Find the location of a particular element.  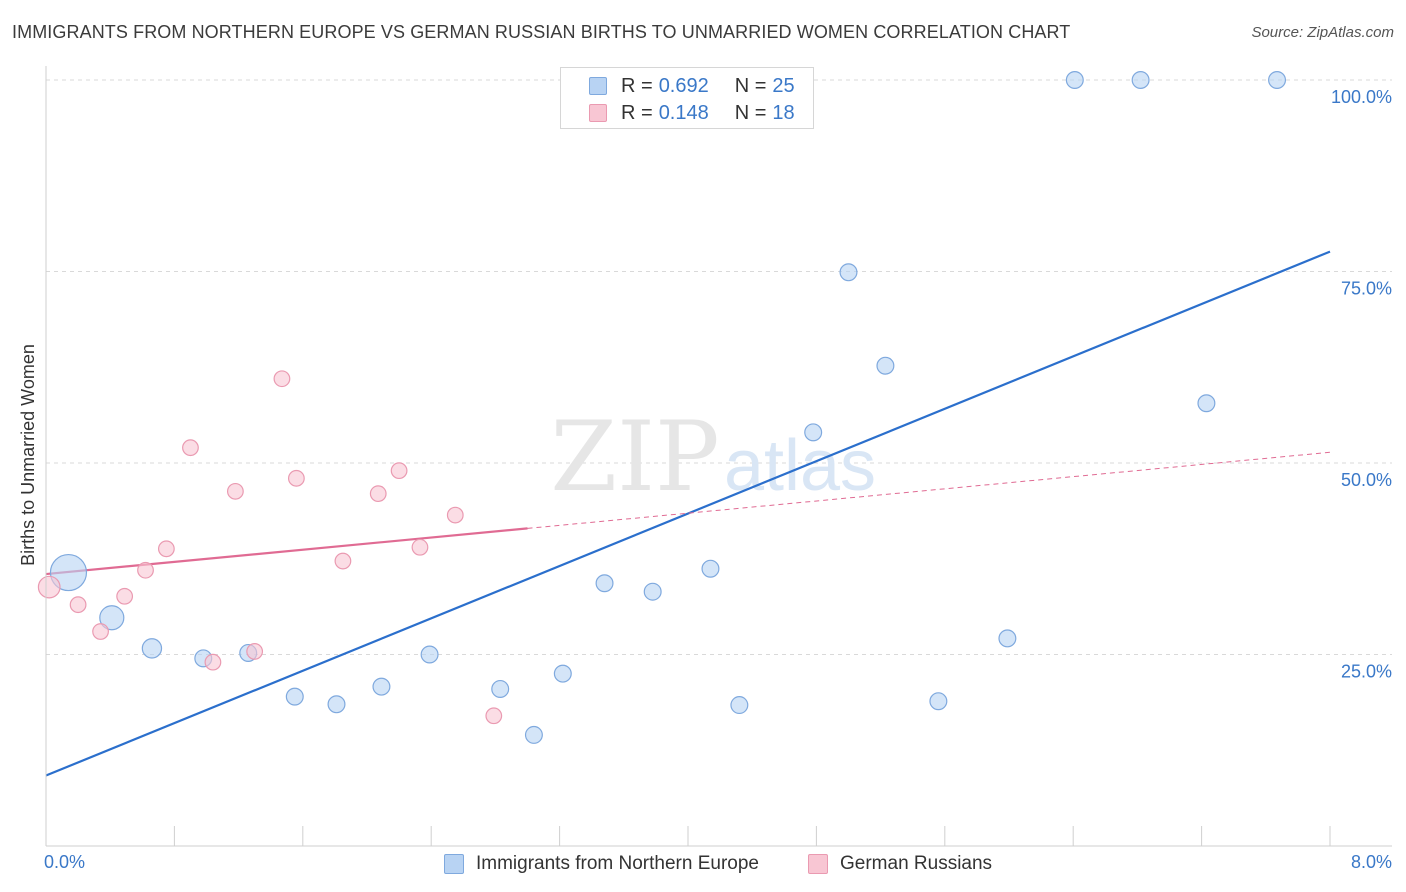

y-tick-label: 100.0% is located at coordinates (1361, 97).